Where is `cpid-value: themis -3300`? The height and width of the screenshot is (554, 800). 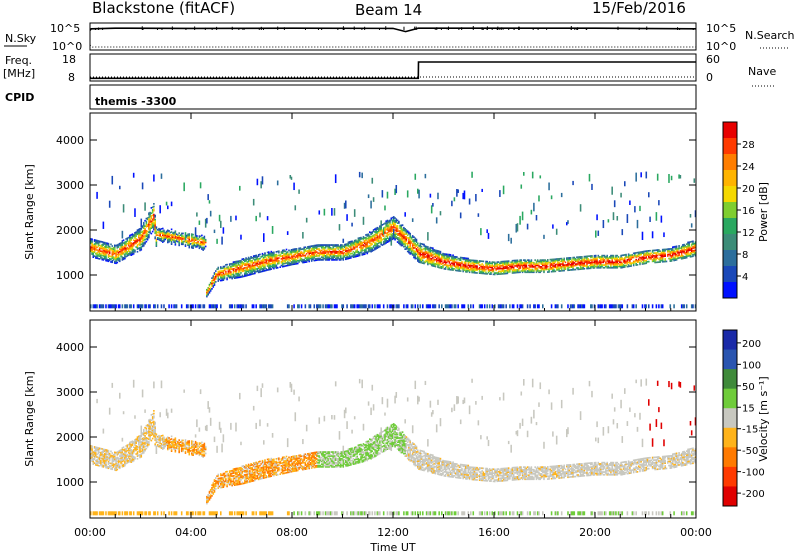
cpid-value: themis -3300 is located at coordinates (136, 101).